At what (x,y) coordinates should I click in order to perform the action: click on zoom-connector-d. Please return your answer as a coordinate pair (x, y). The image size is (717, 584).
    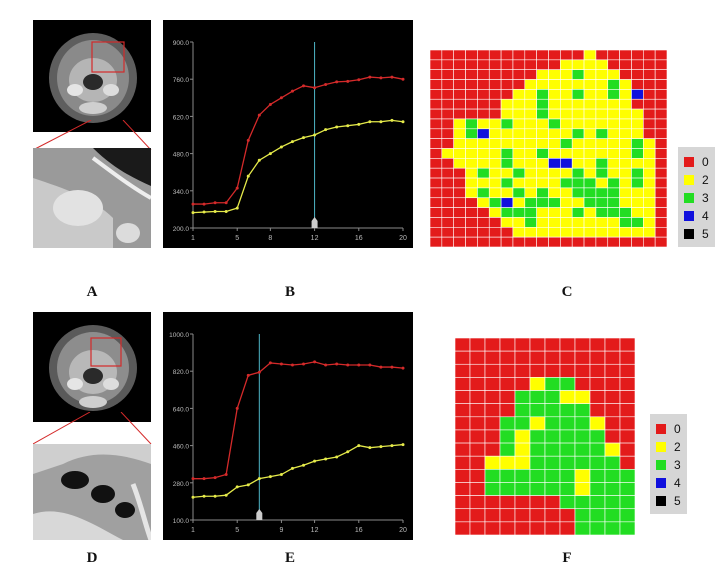
    Looking at the image, I should click on (92, 428).